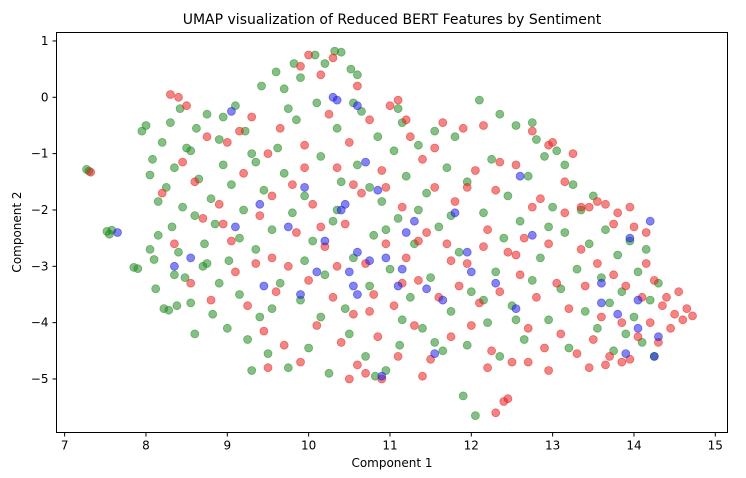 The image size is (746, 478). What do you see at coordinates (389, 446) in the screenshot?
I see `x-tick-label-11: 11` at bounding box center [389, 446].